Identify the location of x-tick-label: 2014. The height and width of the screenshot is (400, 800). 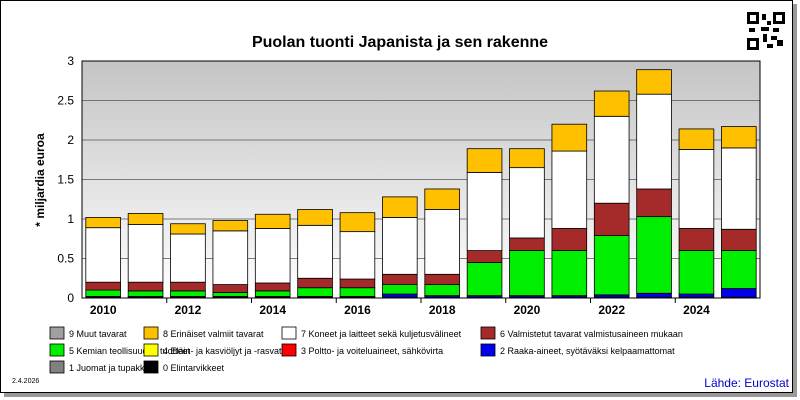
(272, 310).